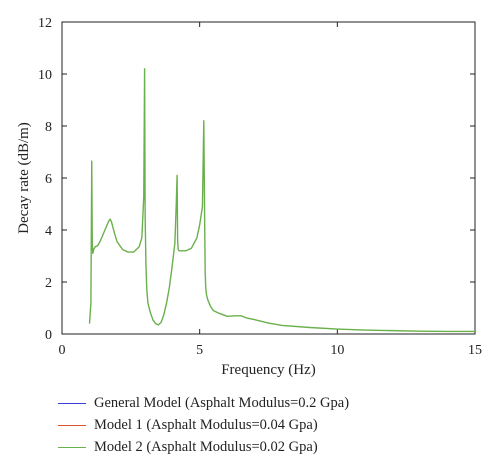 The image size is (500, 469). What do you see at coordinates (48, 231) in the screenshot?
I see `y-tick-label: 4` at bounding box center [48, 231].